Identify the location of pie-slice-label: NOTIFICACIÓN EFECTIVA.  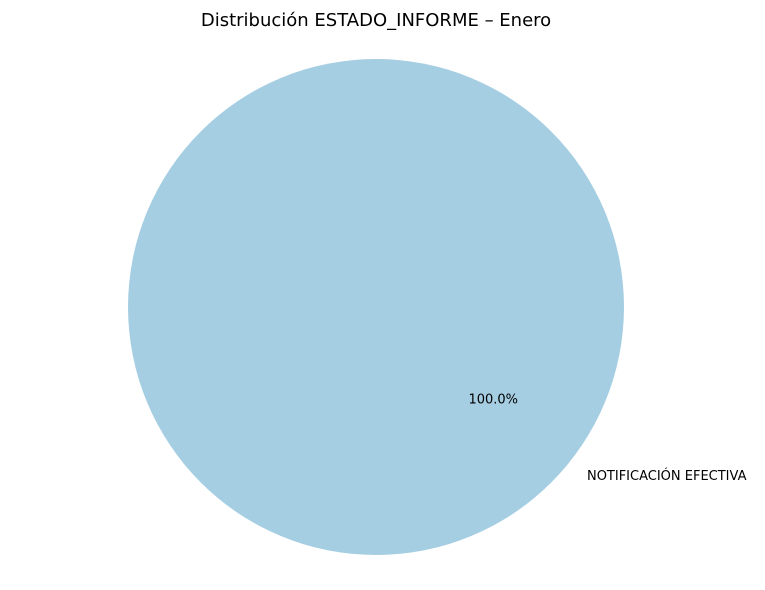
(667, 476).